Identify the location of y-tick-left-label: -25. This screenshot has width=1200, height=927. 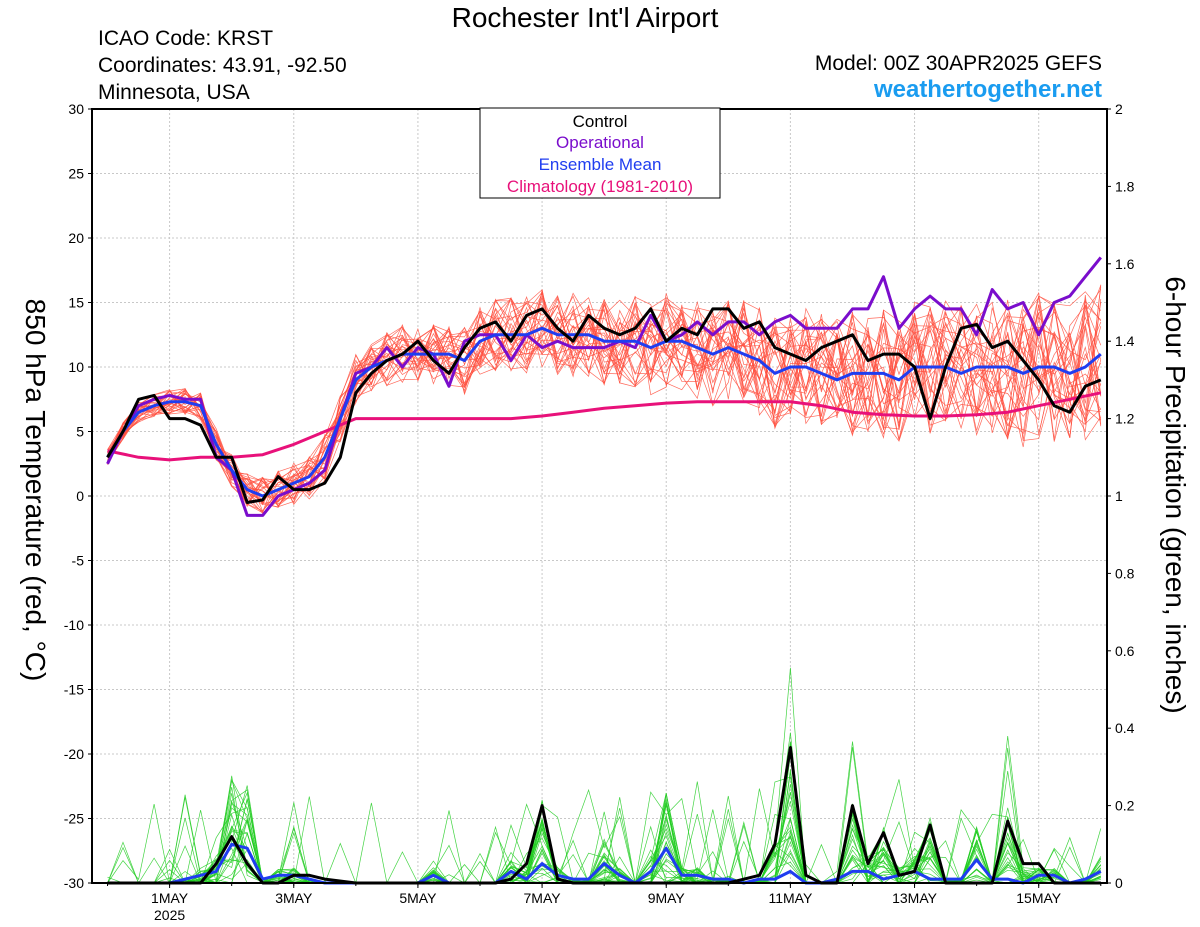
(74, 819).